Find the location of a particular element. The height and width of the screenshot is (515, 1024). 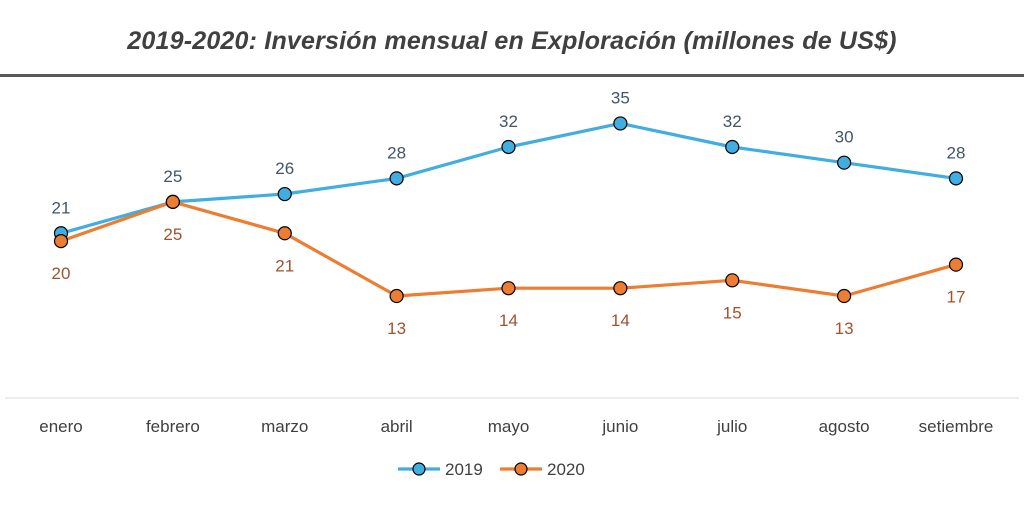

data-point-2019-mayo is located at coordinates (508, 147).